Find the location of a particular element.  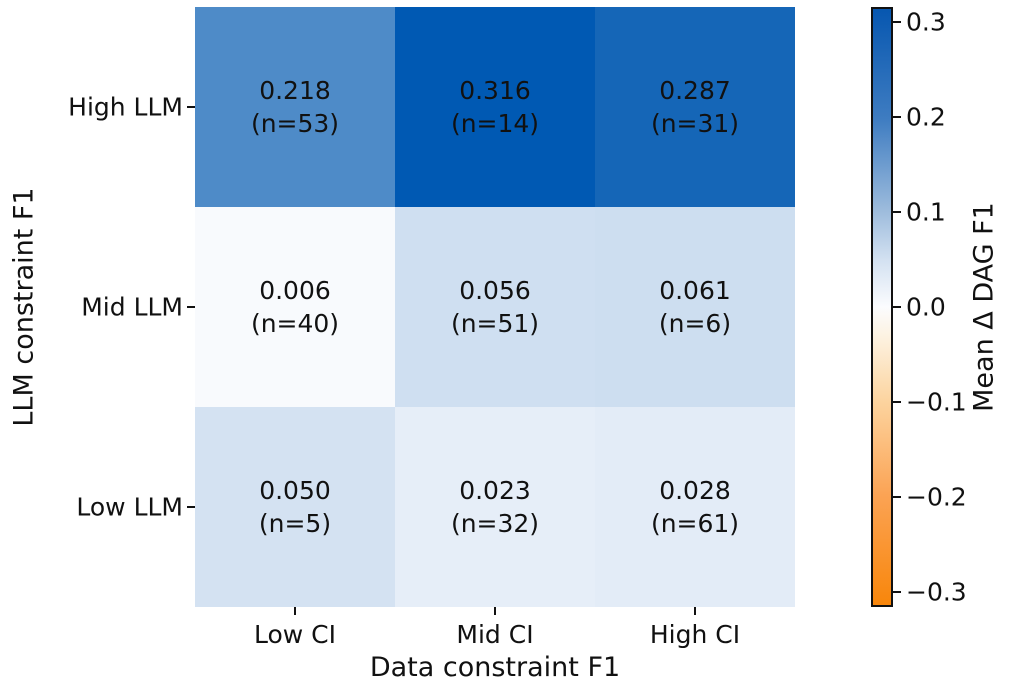

cell-value: 0.023 is located at coordinates (495, 490).